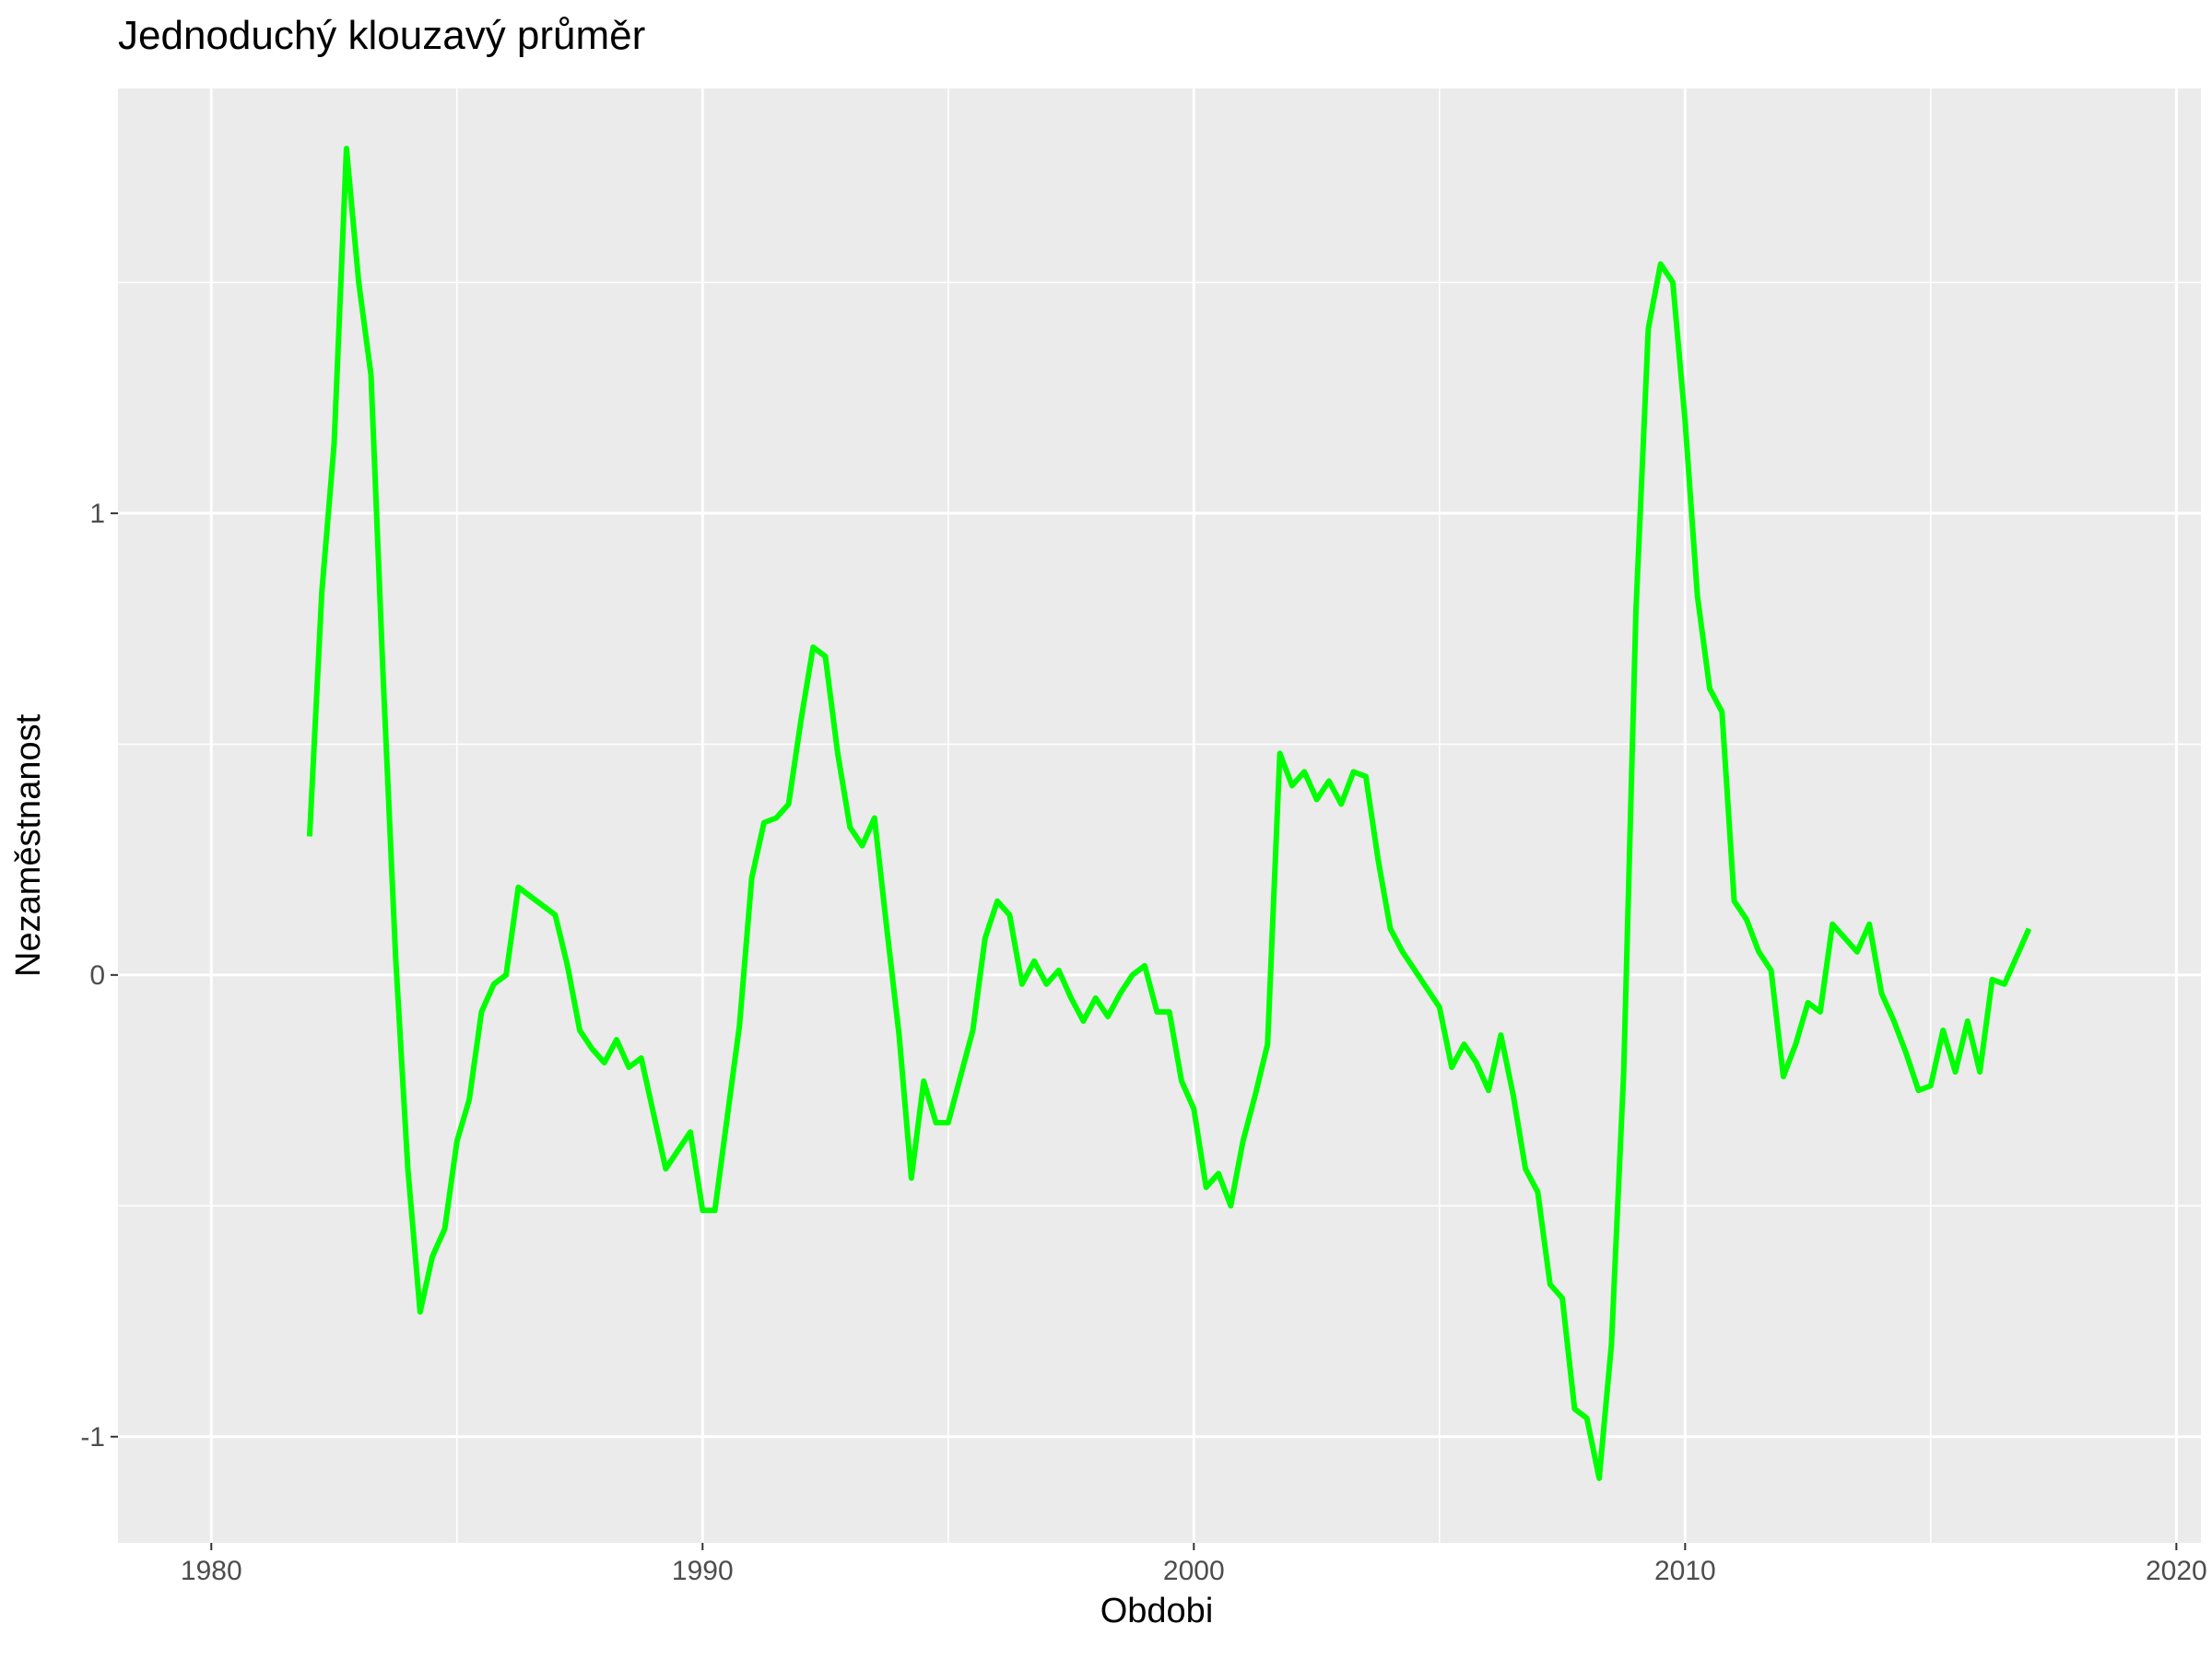  Describe the element at coordinates (703, 1571) in the screenshot. I see `x-tick-label: 1990` at that location.